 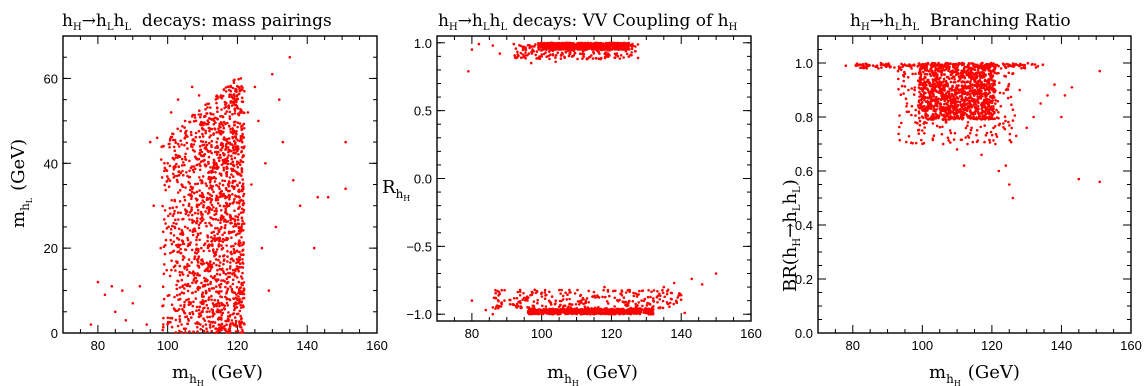 I want to click on x-tick-label: 160, so click(x=751, y=333).